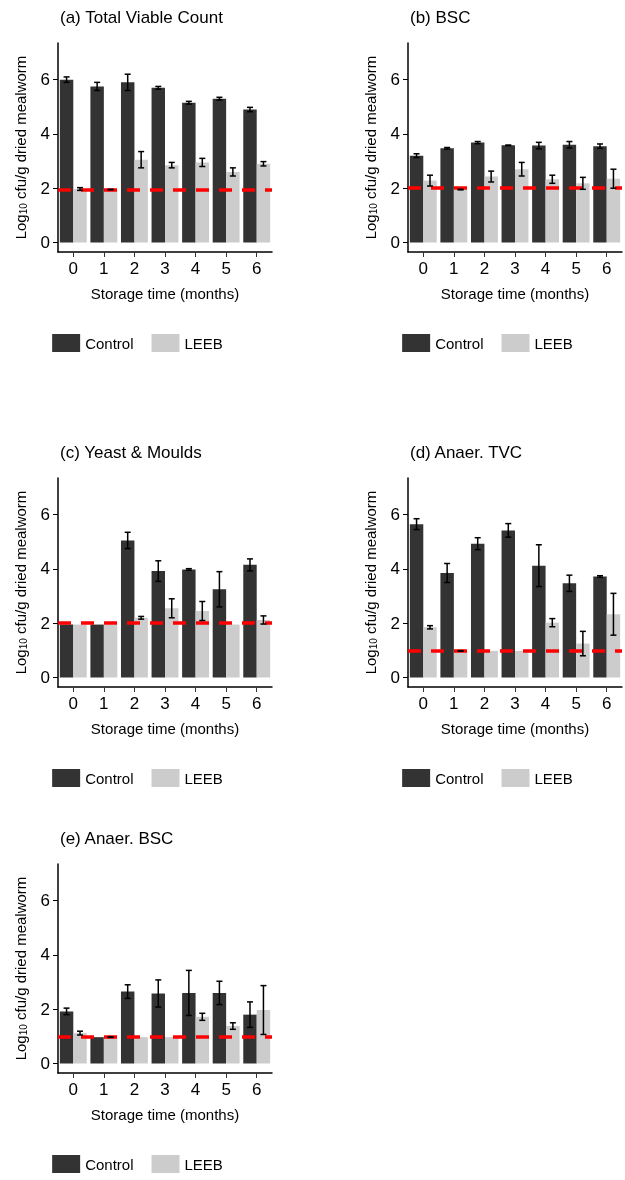 The width and height of the screenshot is (625, 1180). Describe the element at coordinates (117, 838) in the screenshot. I see `chart-title: (e) Anaer. BSC` at that location.